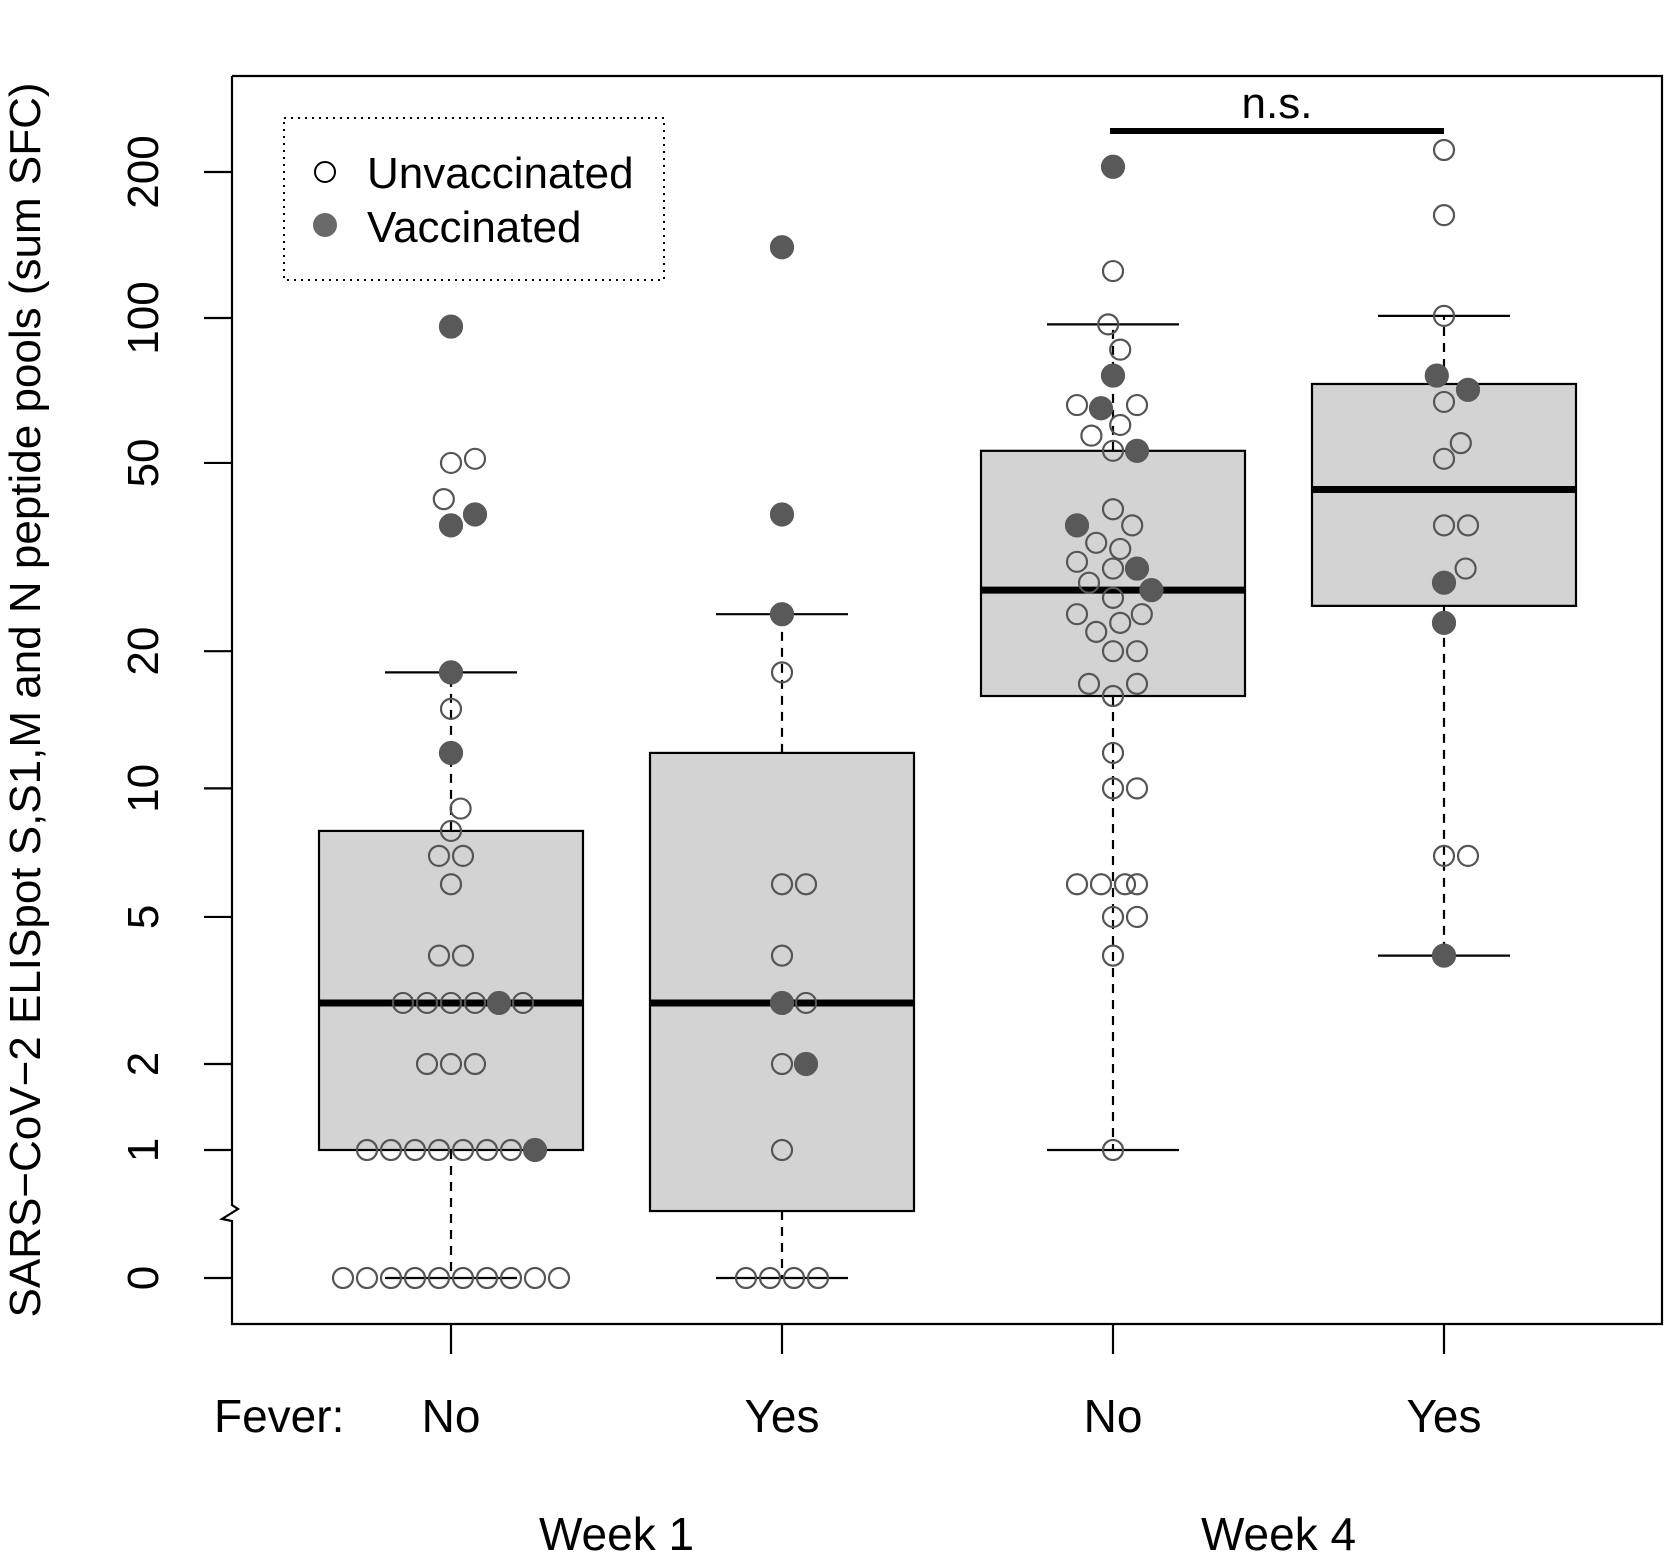 Image resolution: width=1665 pixels, height=1557 pixels. Describe the element at coordinates (947, 1532) in the screenshot. I see `week-labels: Week 1 Week 4` at that location.